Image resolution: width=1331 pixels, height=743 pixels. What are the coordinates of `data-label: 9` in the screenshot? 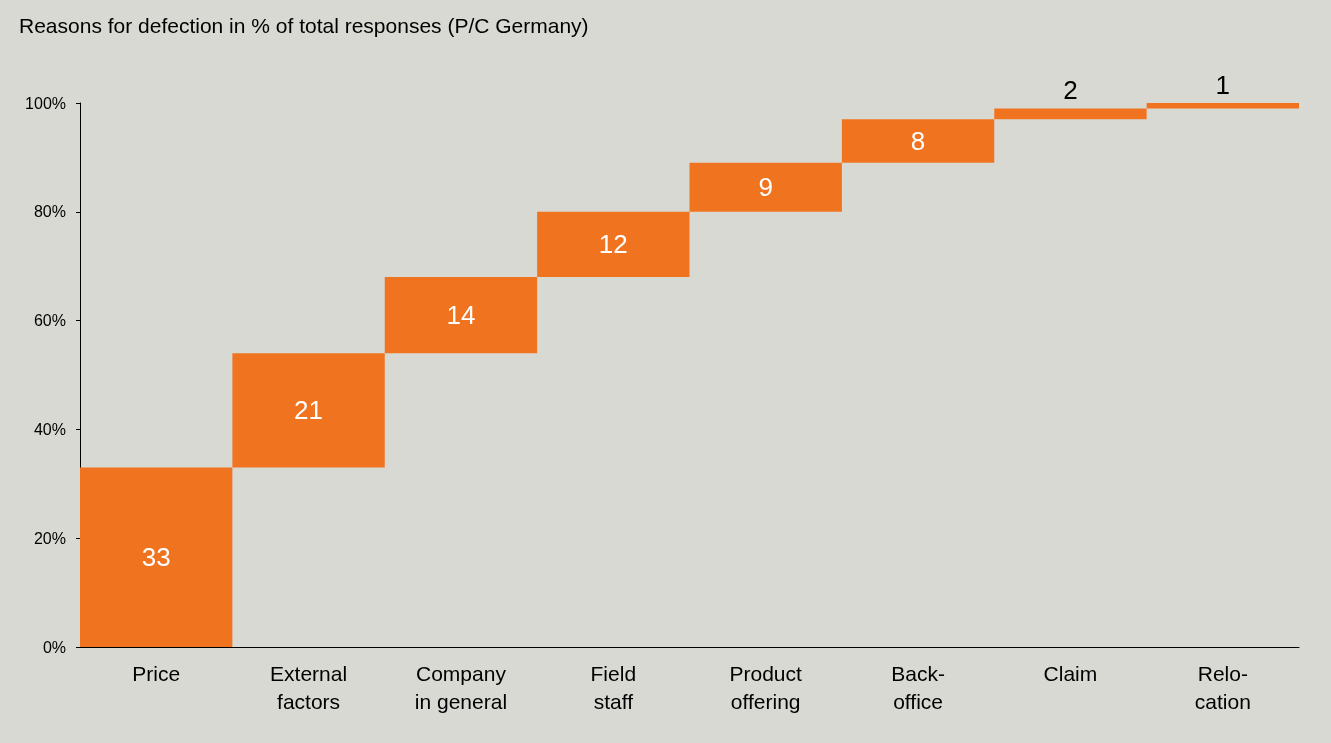 It's located at (765, 187).